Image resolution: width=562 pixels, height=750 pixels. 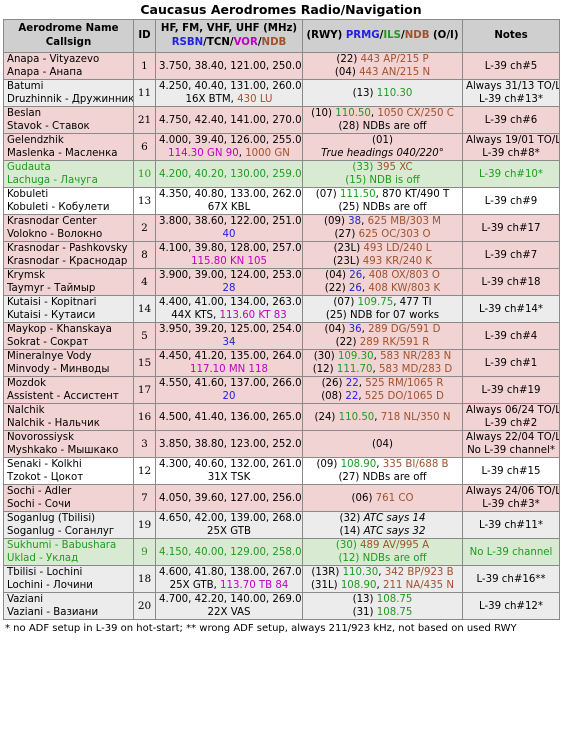 I want to click on page-title: Caucasus Aerodromes Radio/Navigation, so click(x=281, y=9).